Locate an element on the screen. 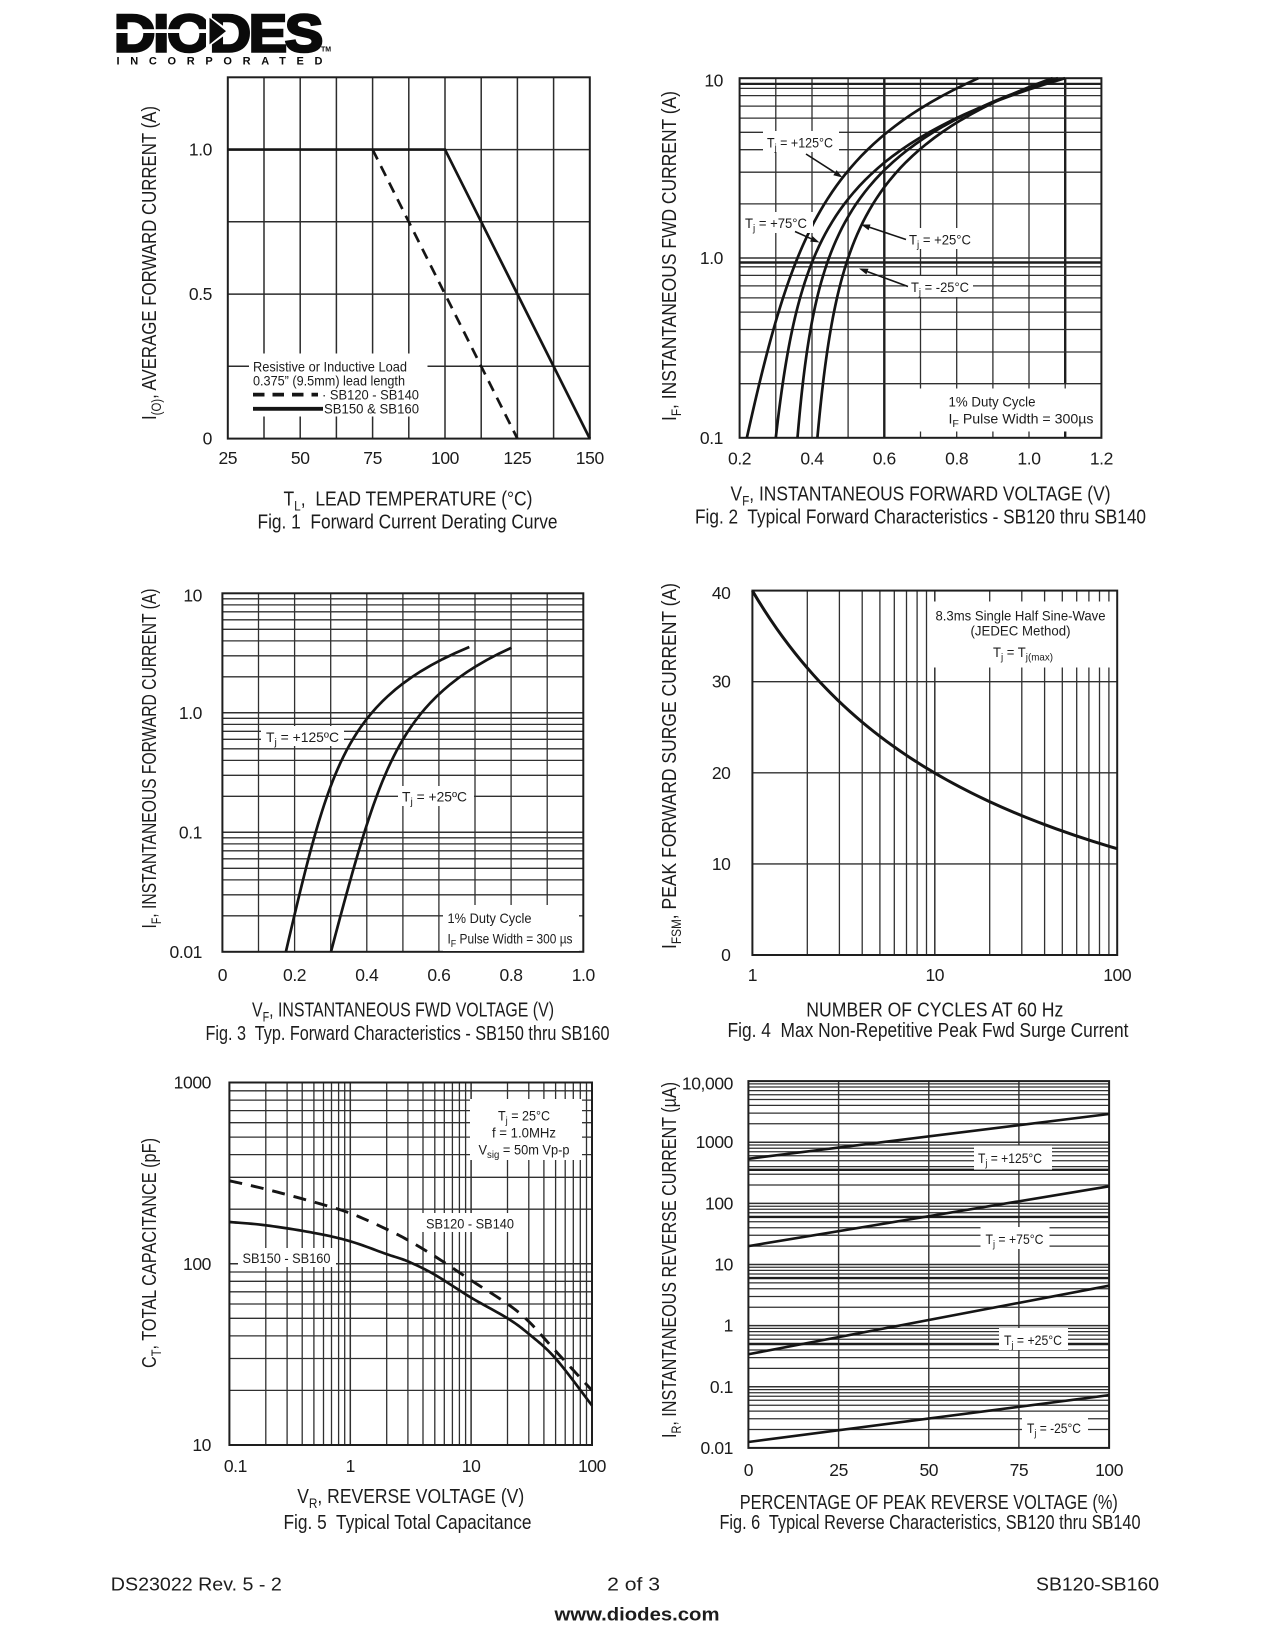 The width and height of the screenshot is (1275, 1650). svg-text:VF, INSTANTANEOUS FORWARD VOLT: VF, INSTANTANEOUS FORWARD VOLTAGE (V) is located at coordinates (921, 496).